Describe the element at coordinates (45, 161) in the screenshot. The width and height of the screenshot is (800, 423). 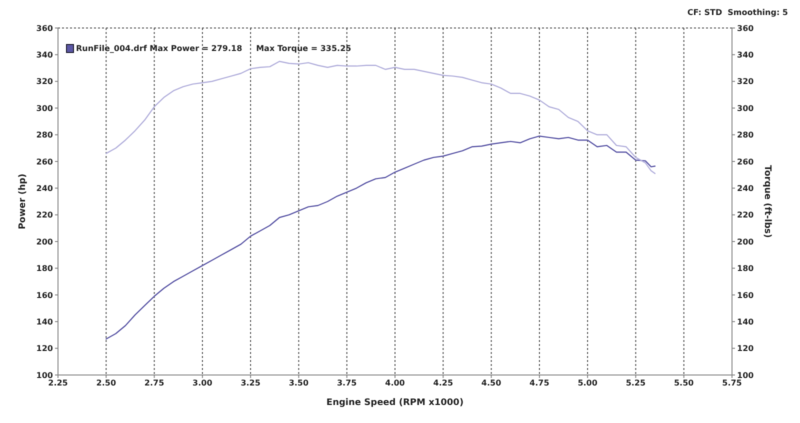
I see `y-tick-label: 260` at that location.